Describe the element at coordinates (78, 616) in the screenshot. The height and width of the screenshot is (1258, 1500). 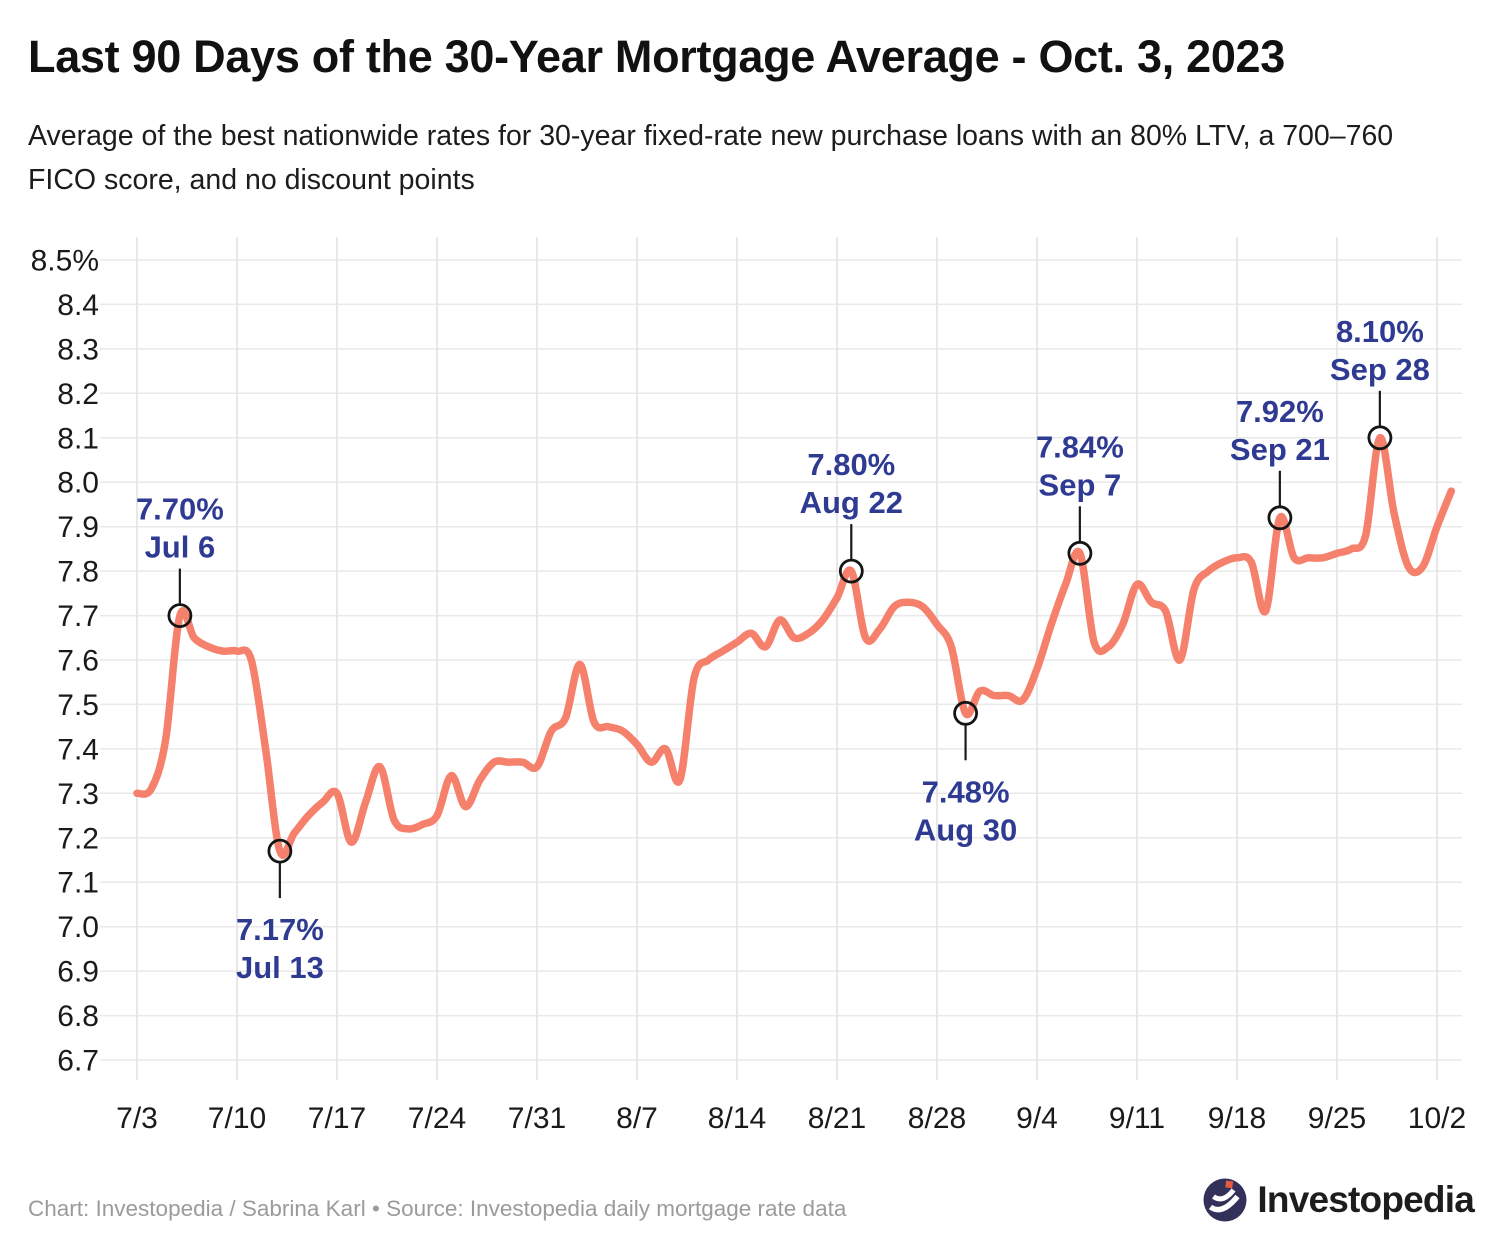
I see `y-tick-label: 7.7` at that location.